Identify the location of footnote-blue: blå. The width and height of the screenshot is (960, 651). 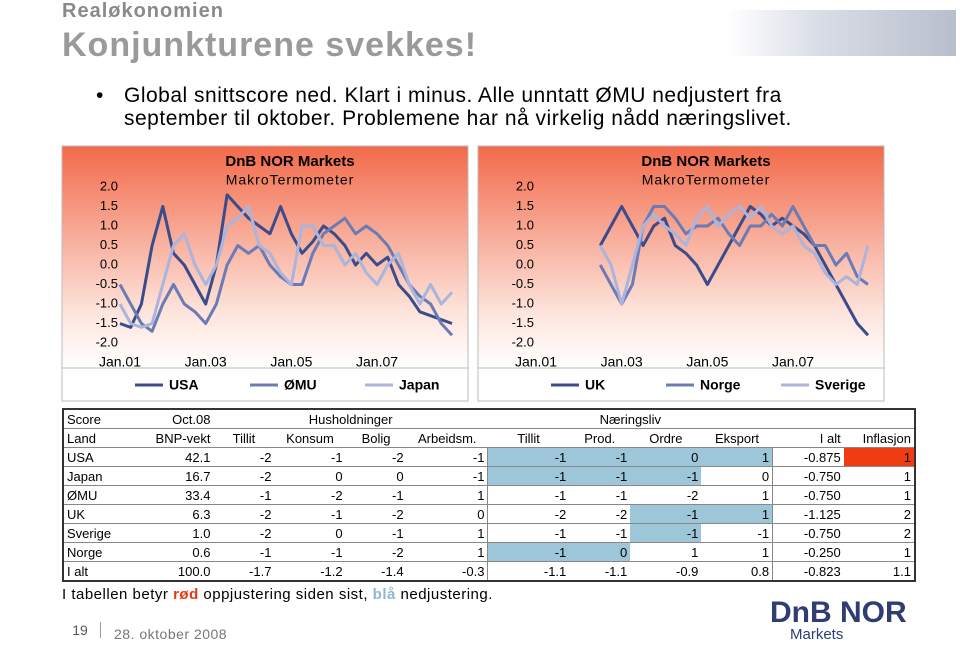
(384, 594).